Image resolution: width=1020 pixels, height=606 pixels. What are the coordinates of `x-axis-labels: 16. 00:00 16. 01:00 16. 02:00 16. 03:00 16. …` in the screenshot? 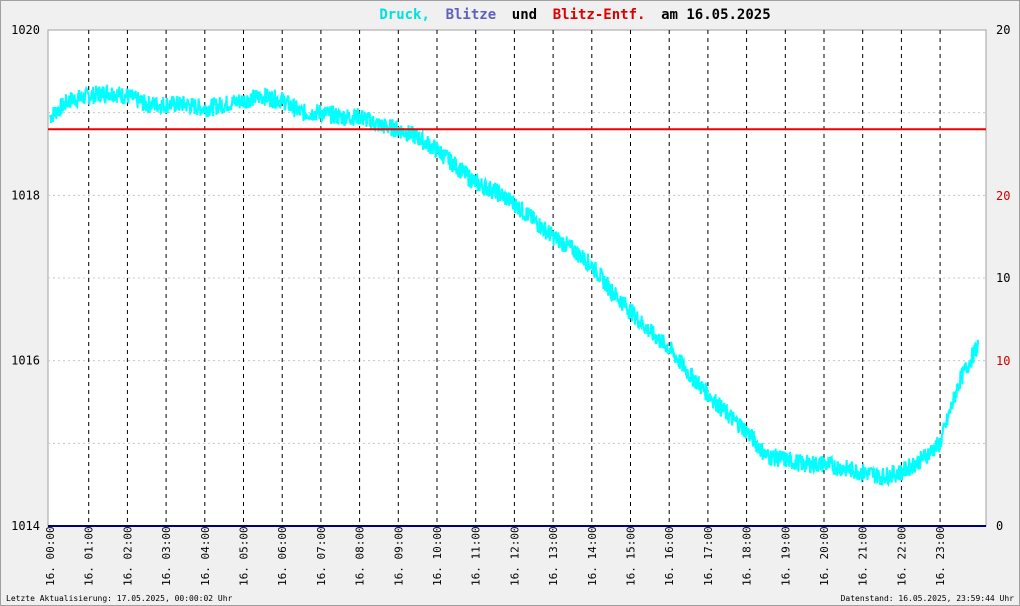 It's located at (495, 556).